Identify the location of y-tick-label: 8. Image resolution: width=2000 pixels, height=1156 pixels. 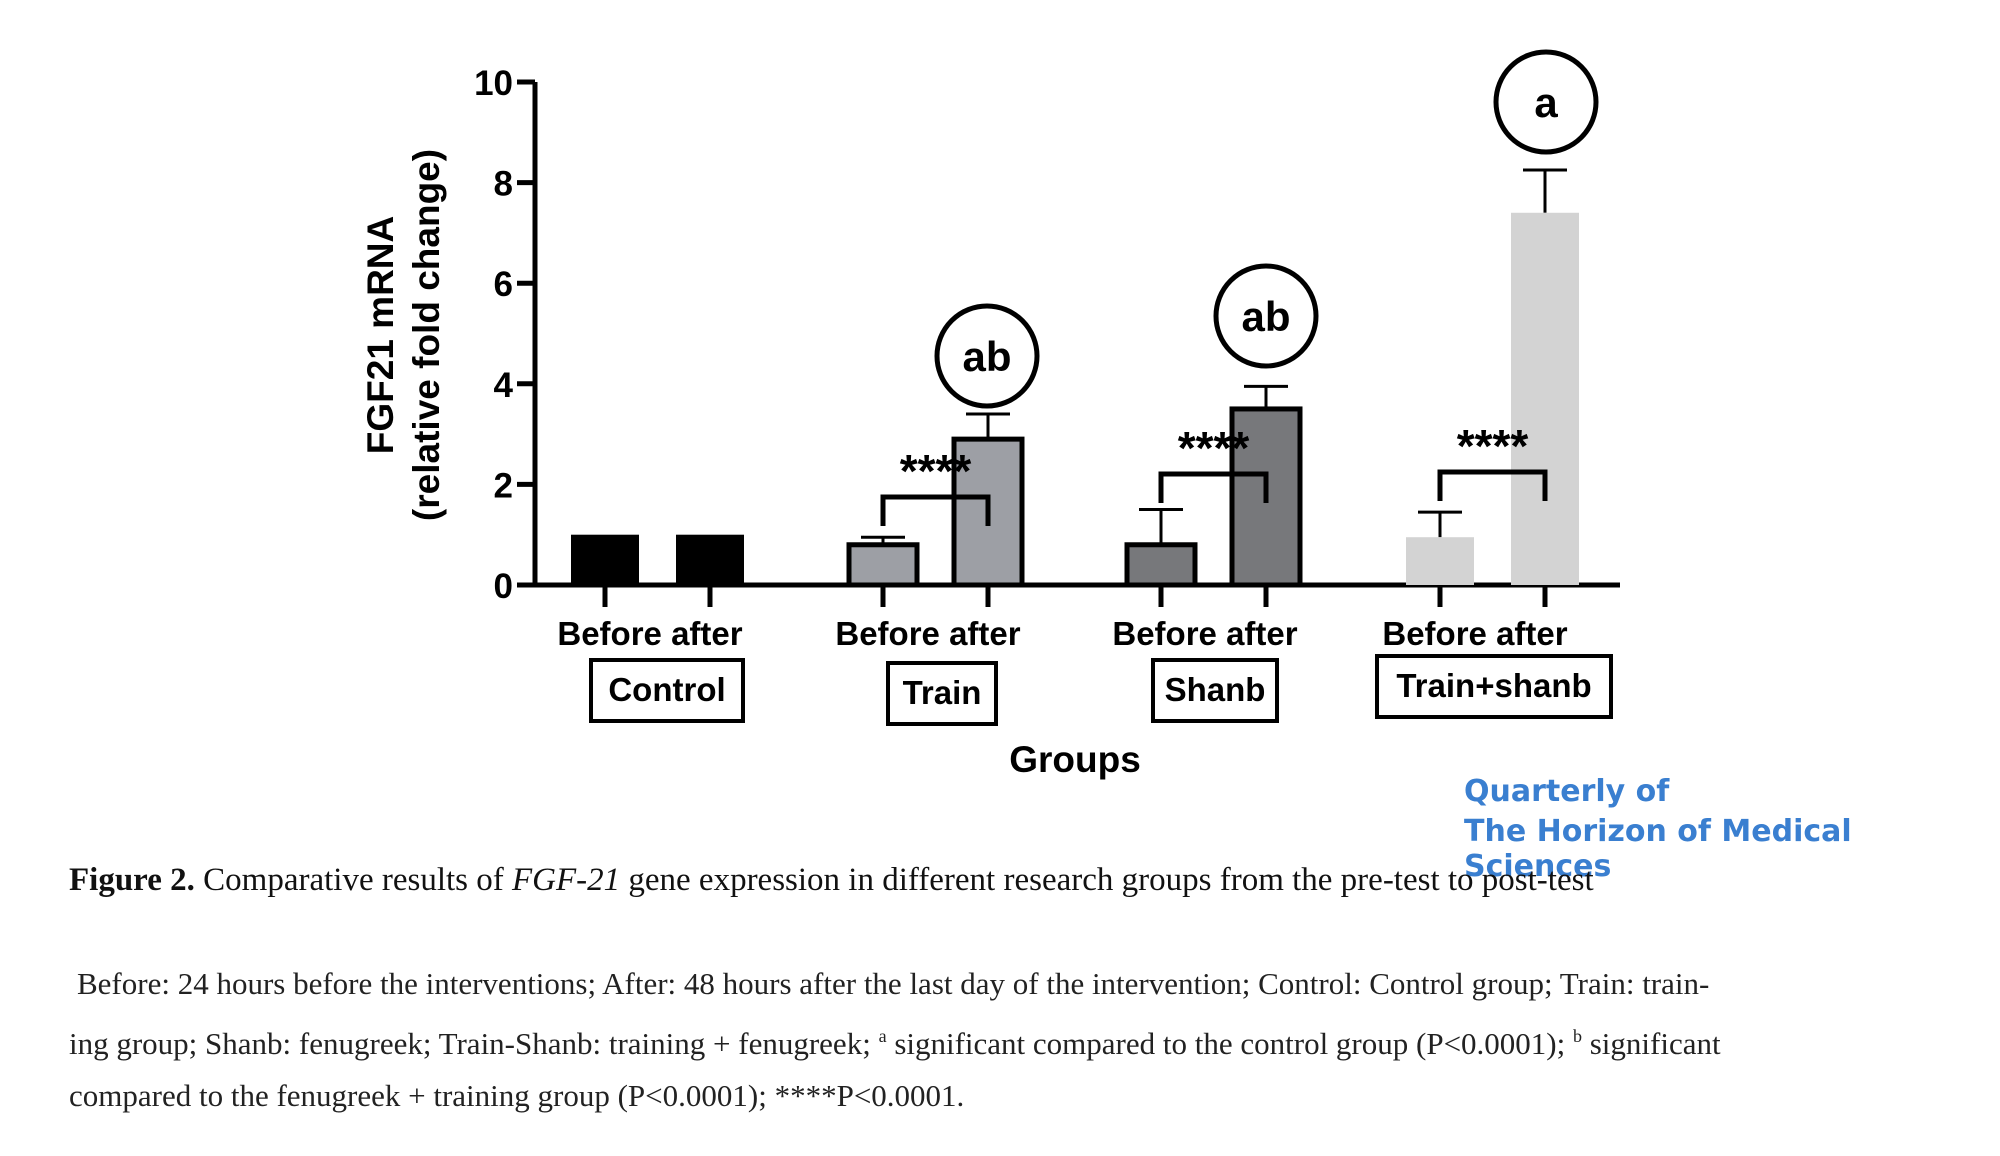
(503, 184).